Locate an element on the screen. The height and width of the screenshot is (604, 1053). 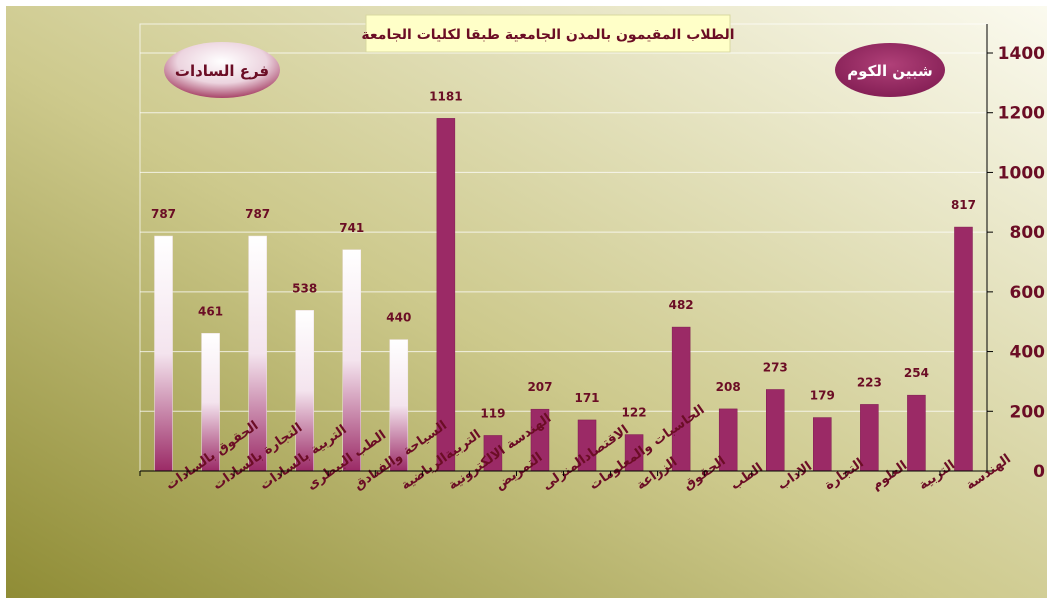
data-label: 171 is located at coordinates (586, 398).